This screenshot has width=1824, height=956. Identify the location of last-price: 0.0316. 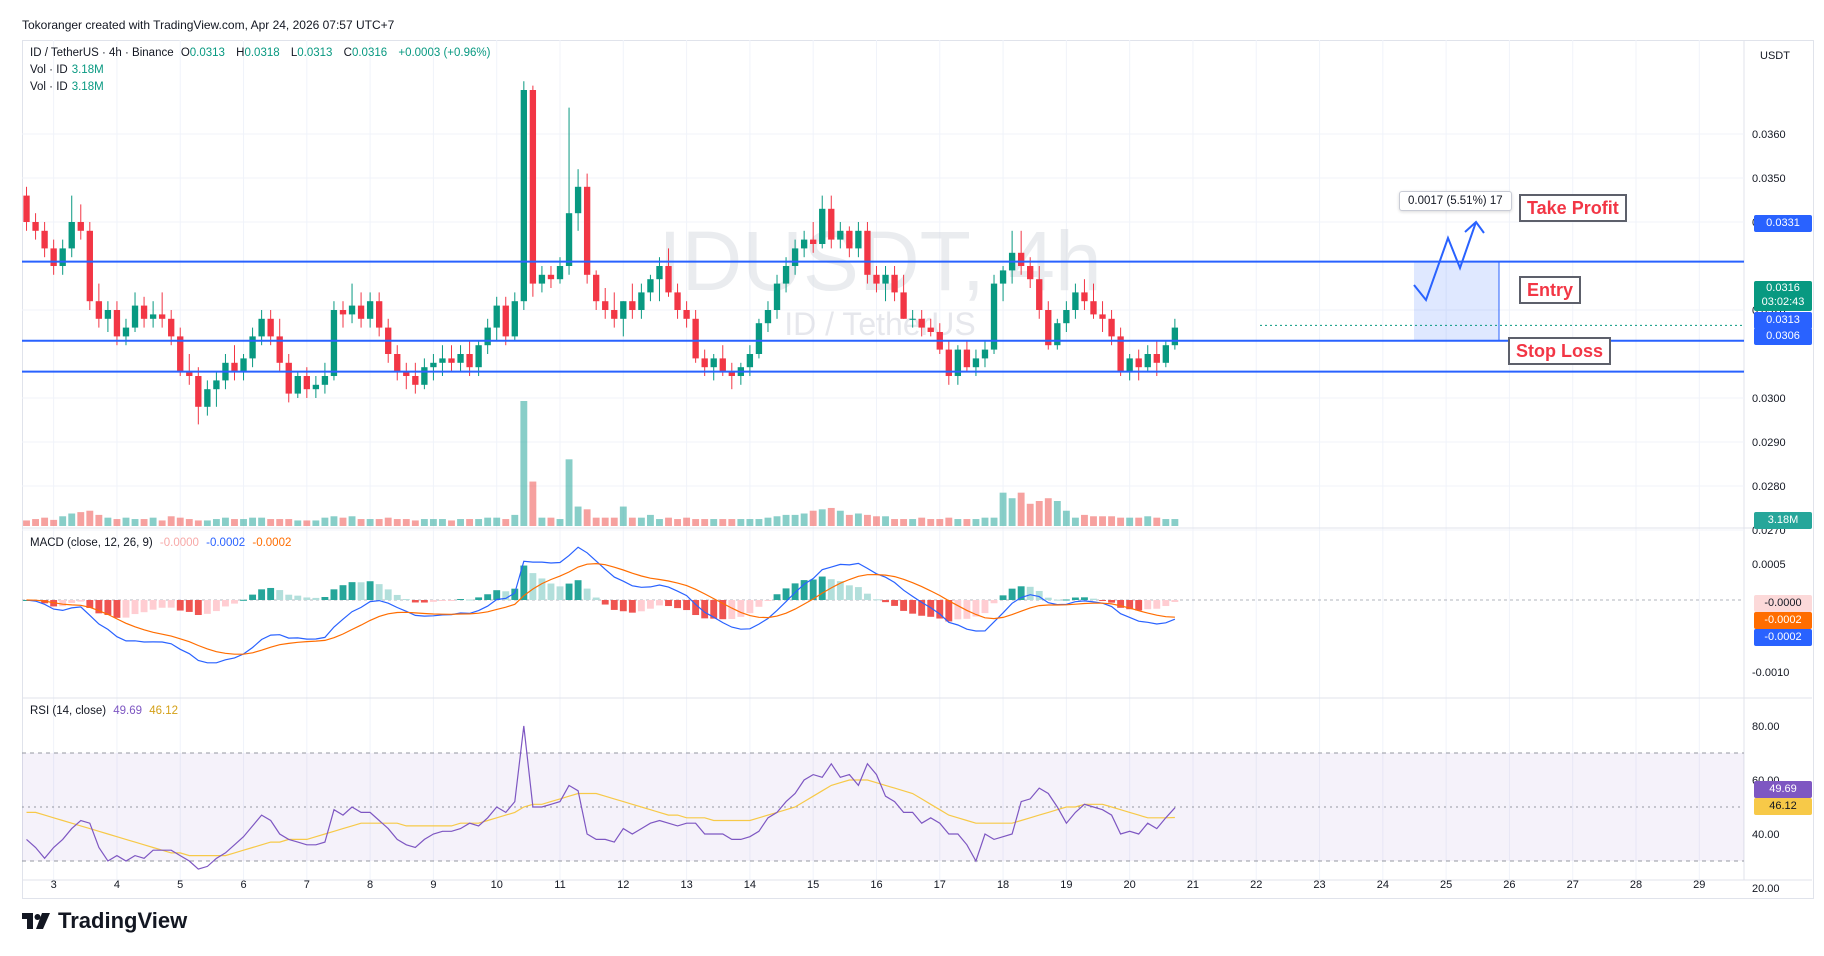
(1783, 288).